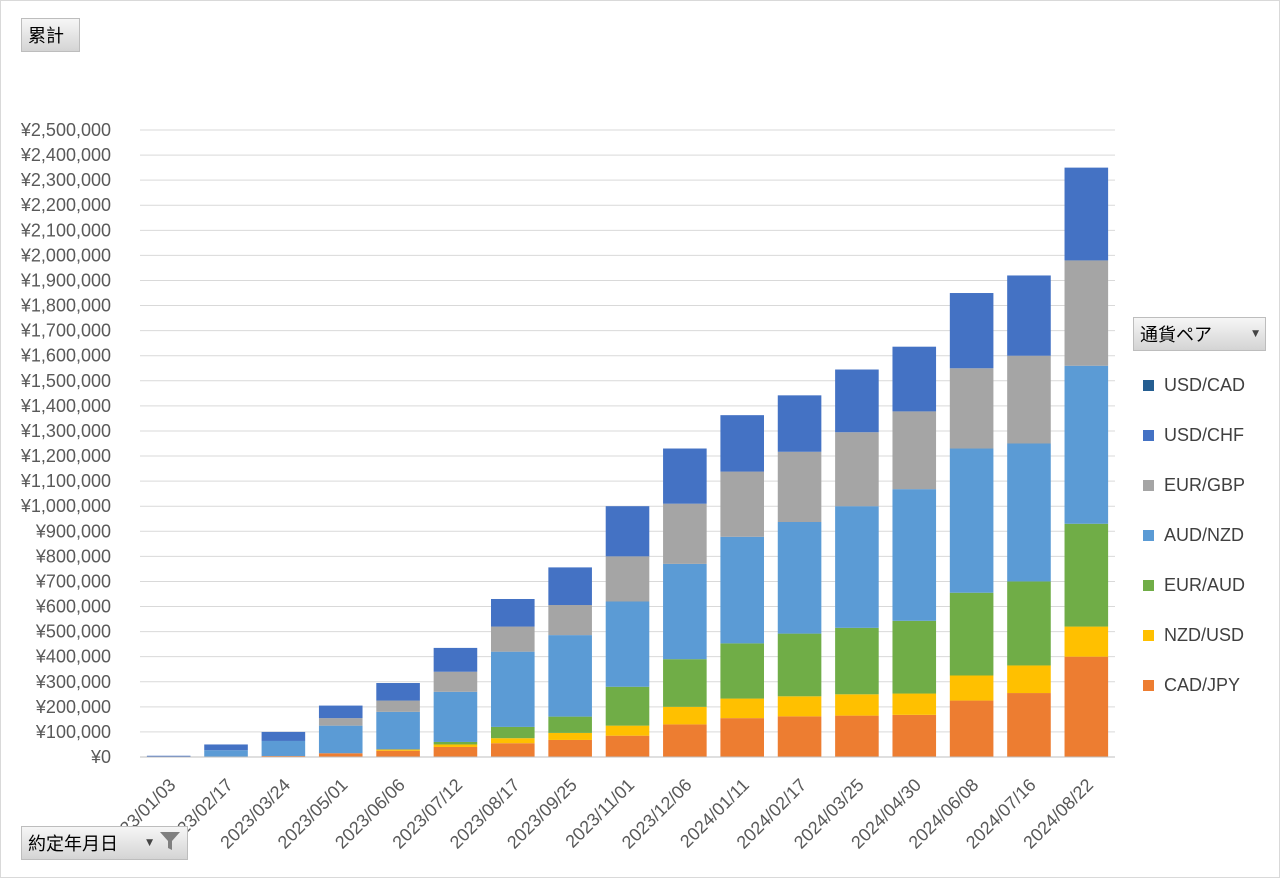 The width and height of the screenshot is (1280, 878). I want to click on y-tick-label: ¥900,000, so click(73, 531).